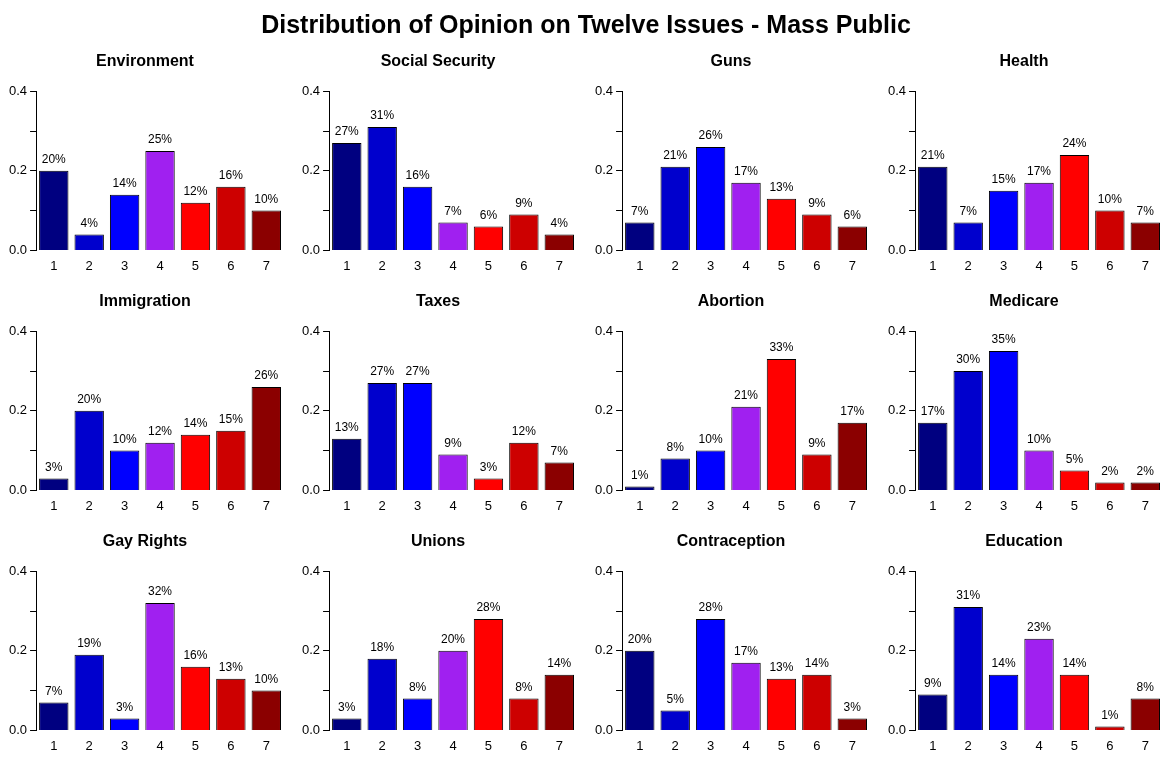  Describe the element at coordinates (54, 466) in the screenshot. I see `data-label: 3%` at that location.